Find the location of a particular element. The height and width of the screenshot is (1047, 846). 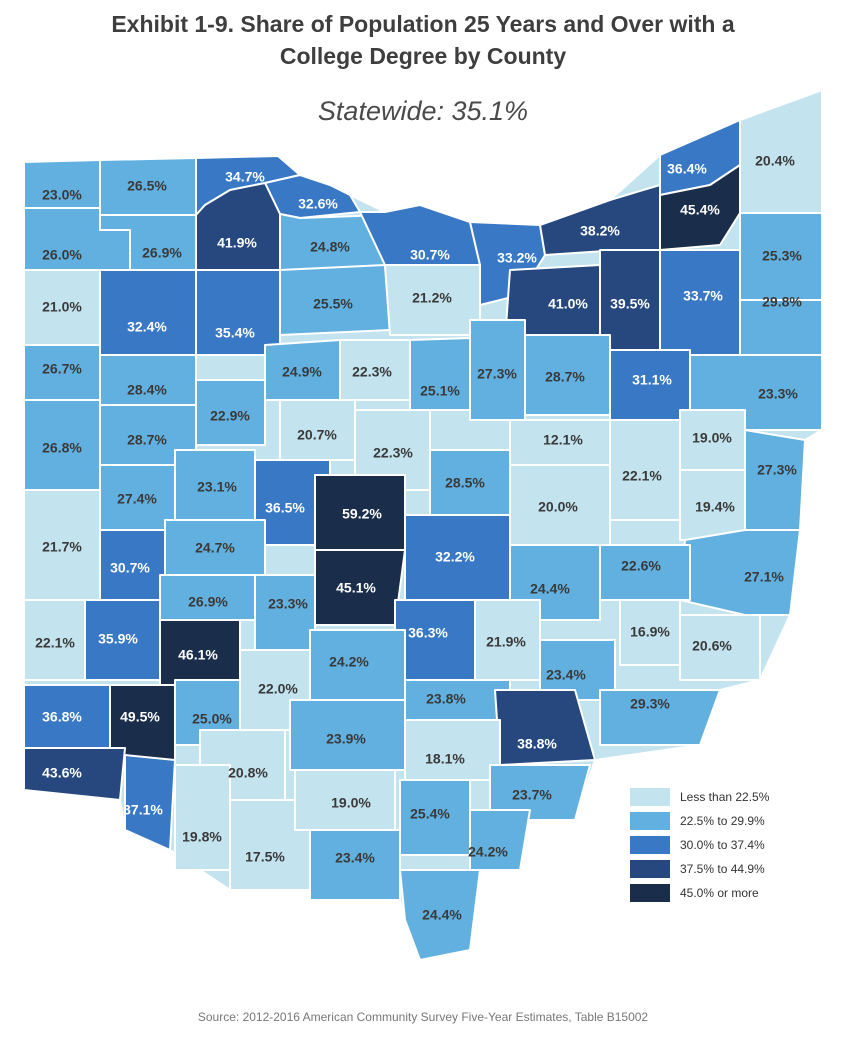

county-label-pickaway: 23.3% is located at coordinates (288, 604).